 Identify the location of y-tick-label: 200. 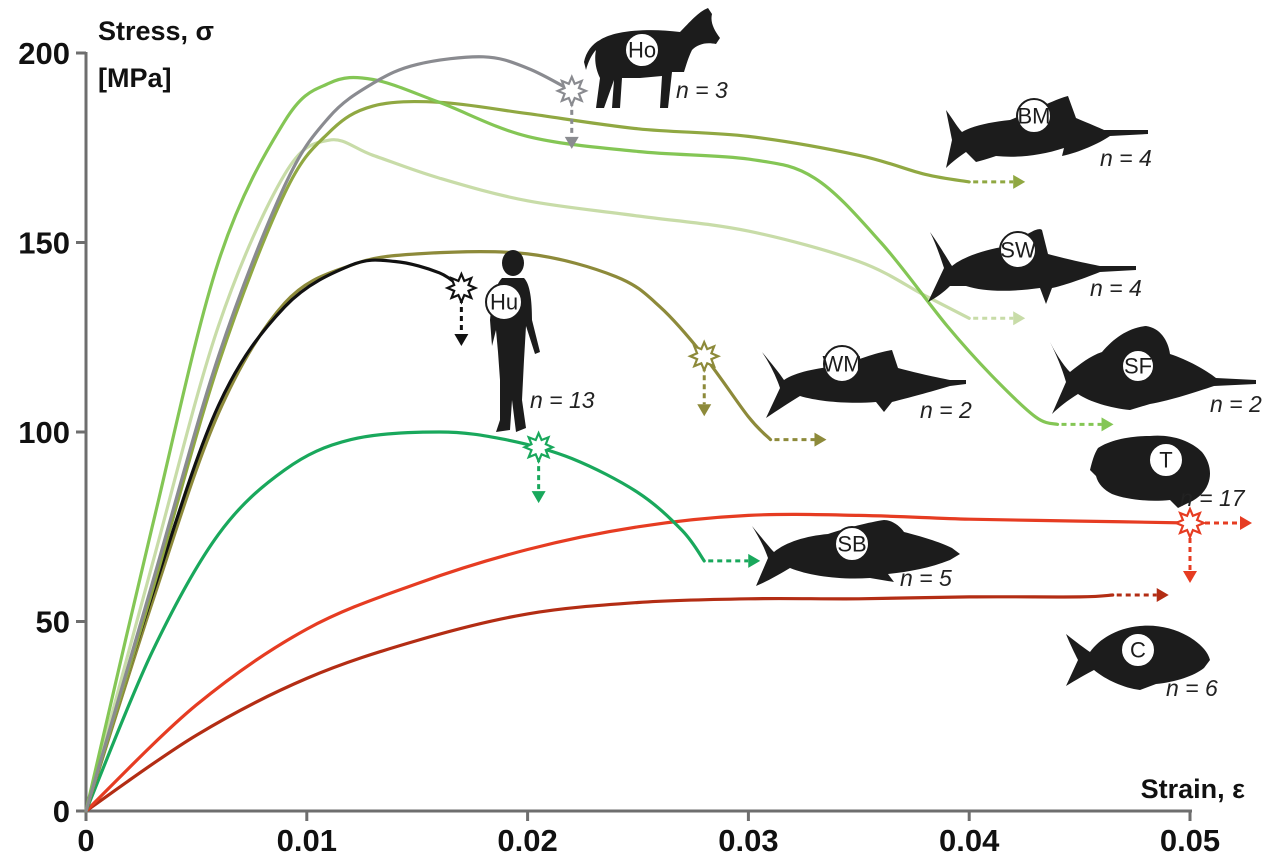
(44, 53).